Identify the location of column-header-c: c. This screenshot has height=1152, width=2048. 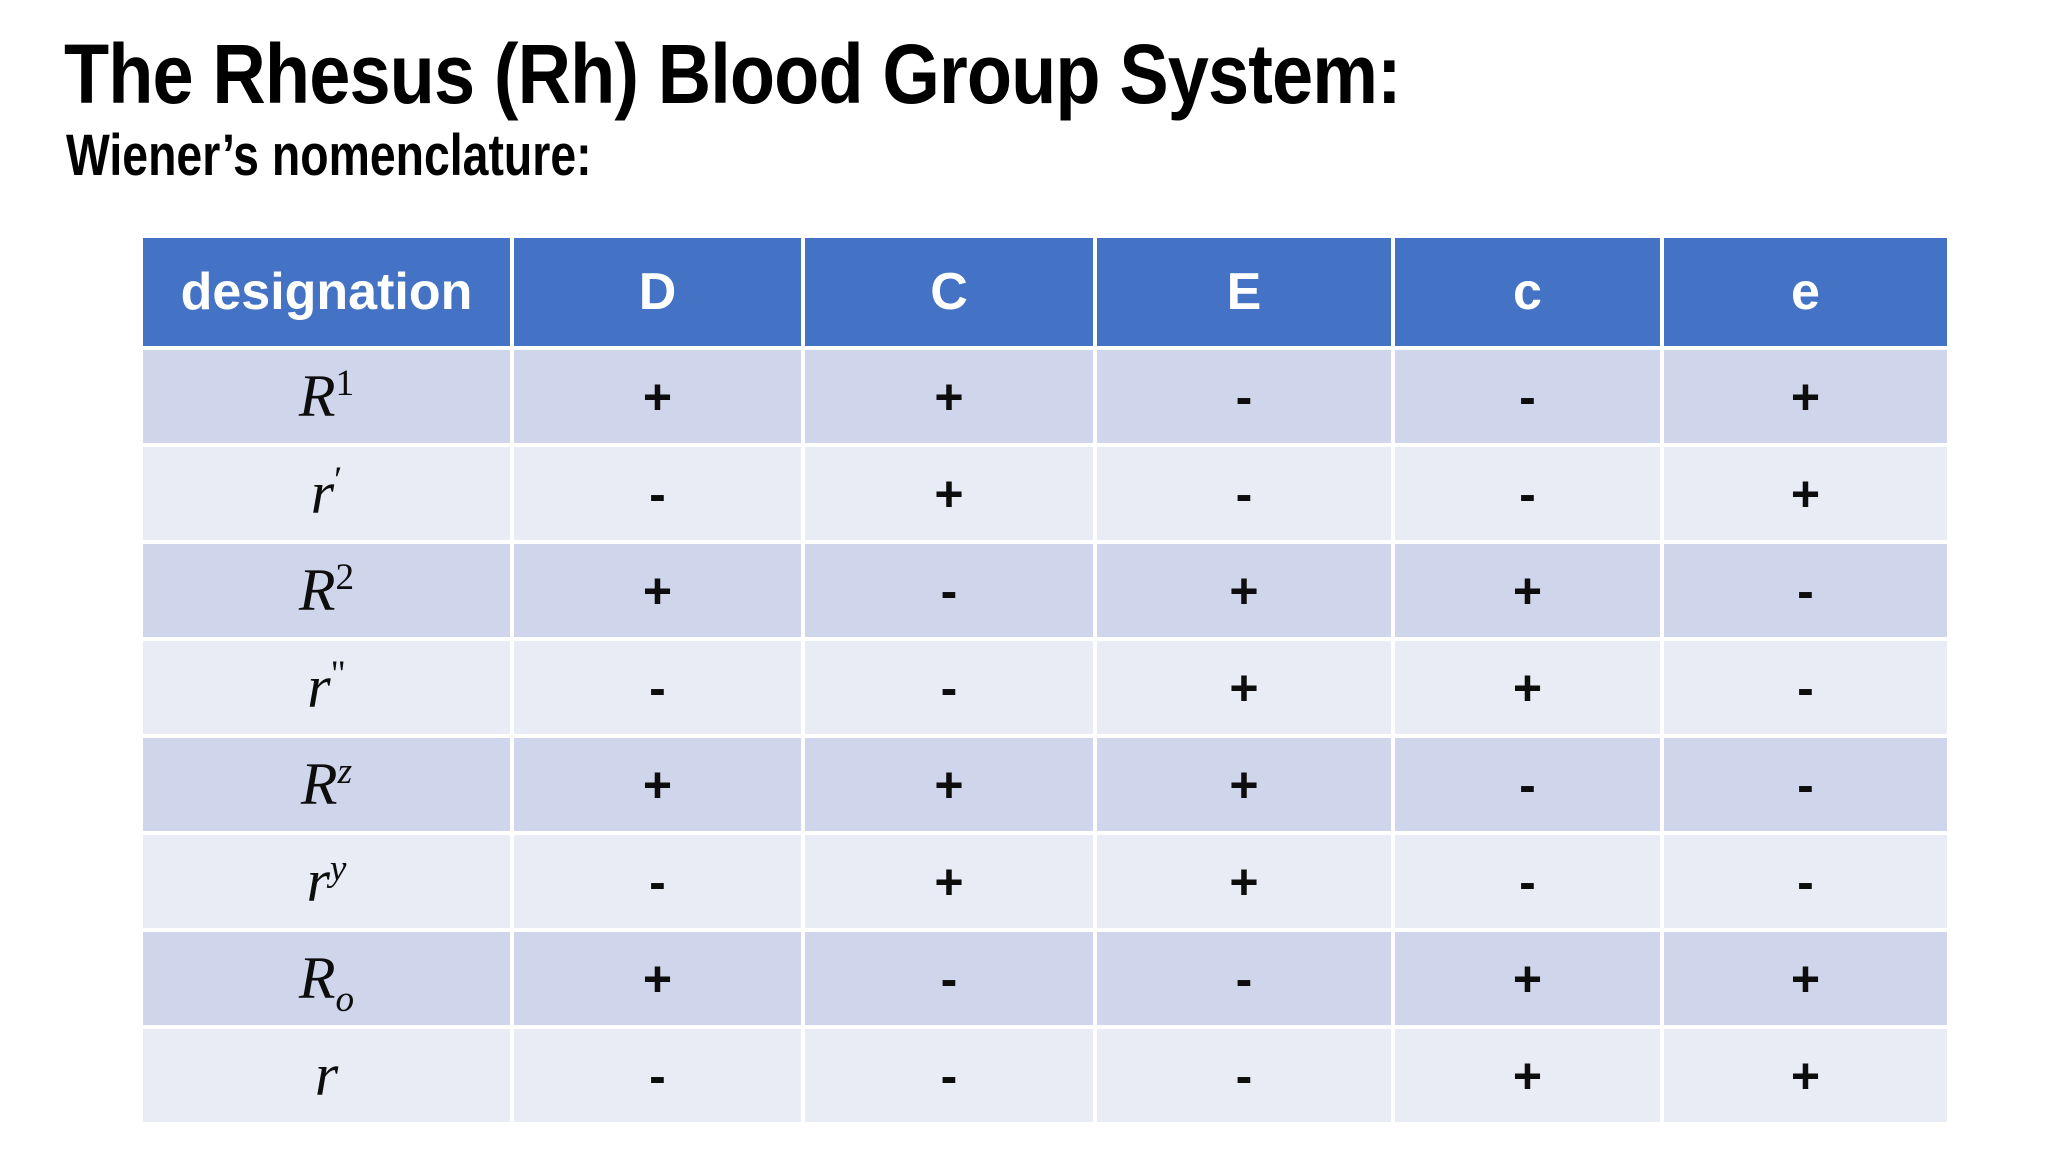
(1527, 292).